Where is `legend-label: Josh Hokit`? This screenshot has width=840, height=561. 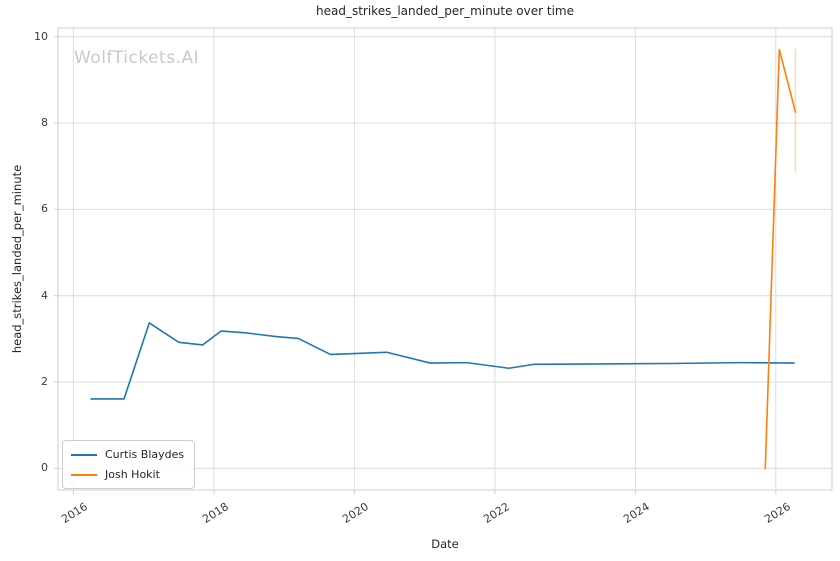 legend-label: Josh Hokit is located at coordinates (132, 474).